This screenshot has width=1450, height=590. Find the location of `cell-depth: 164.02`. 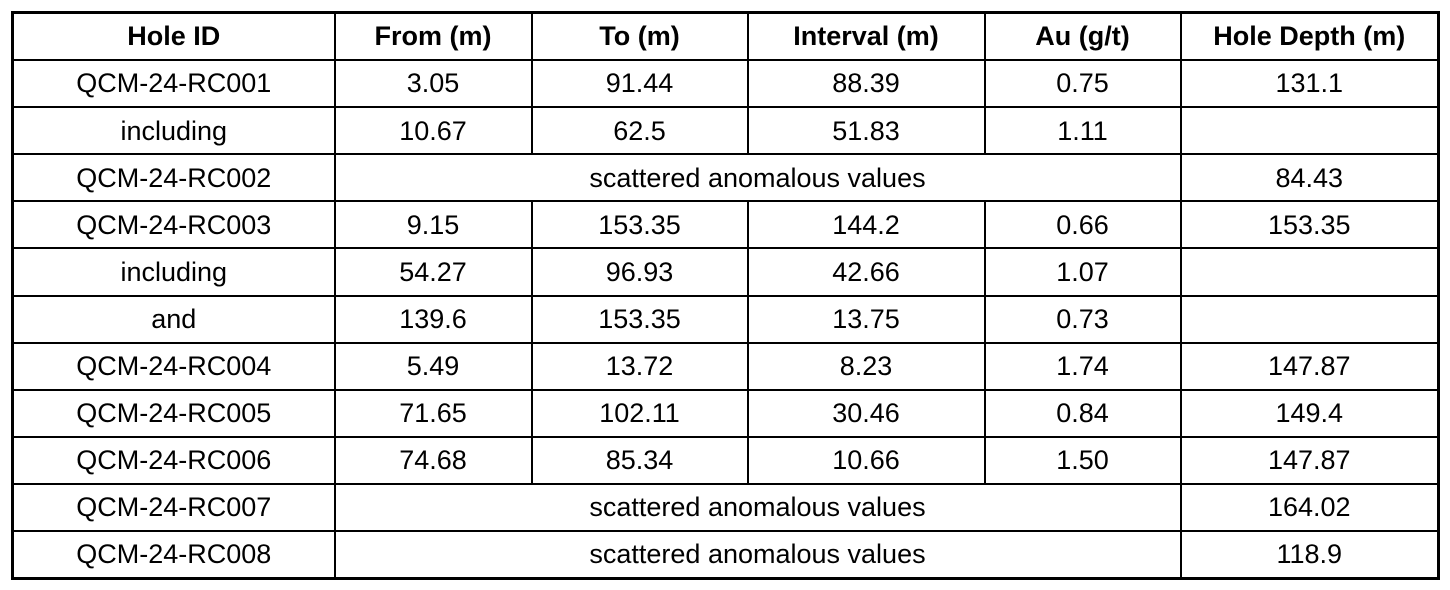

cell-depth: 164.02 is located at coordinates (1309, 507).